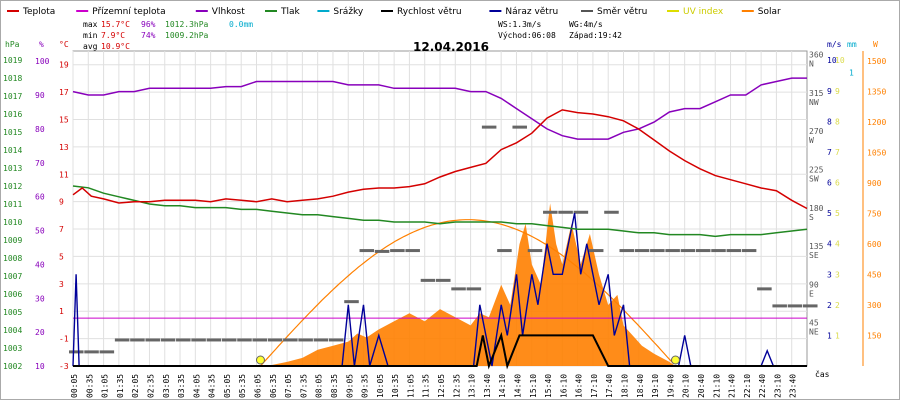  Describe the element at coordinates (42, 61) in the screenshot. I see `axis-pct-tick: 100` at that location.